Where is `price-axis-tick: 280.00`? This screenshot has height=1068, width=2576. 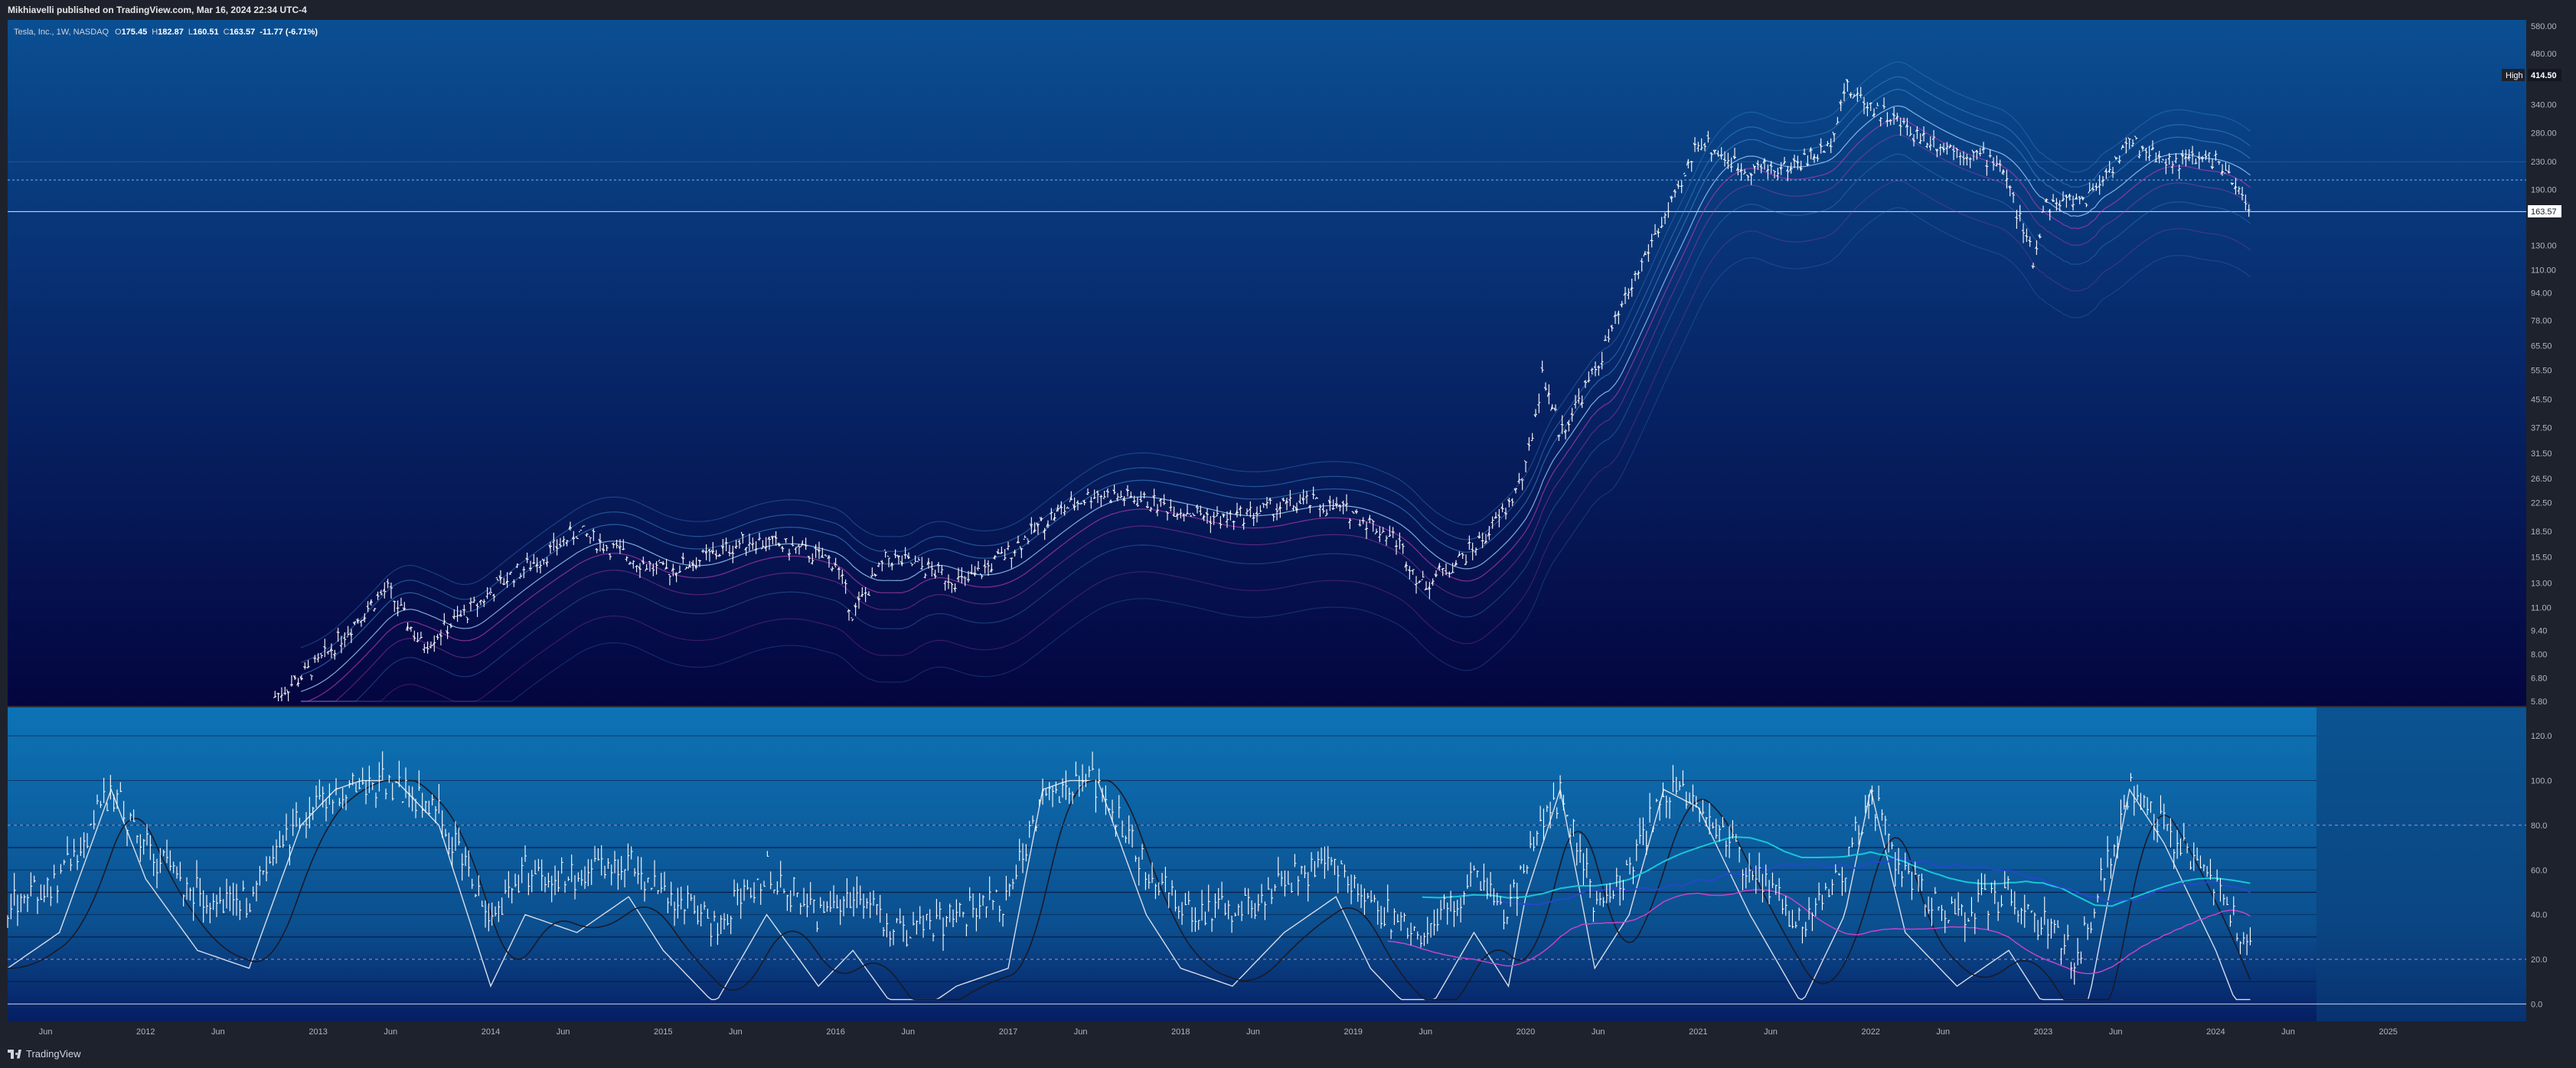
price-axis-tick: 280.00 is located at coordinates (2544, 134).